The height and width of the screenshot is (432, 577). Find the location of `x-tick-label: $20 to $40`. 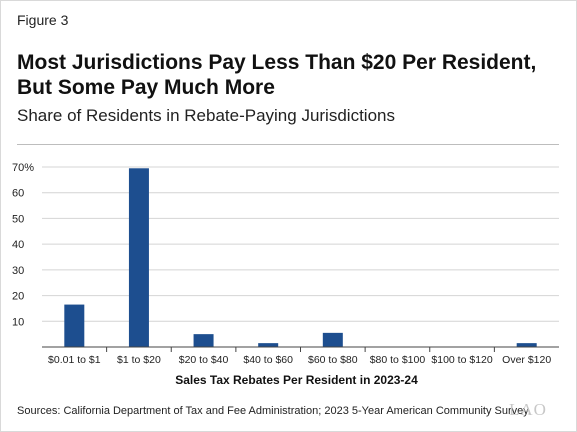

x-tick-label: $20 to $40 is located at coordinates (204, 360).